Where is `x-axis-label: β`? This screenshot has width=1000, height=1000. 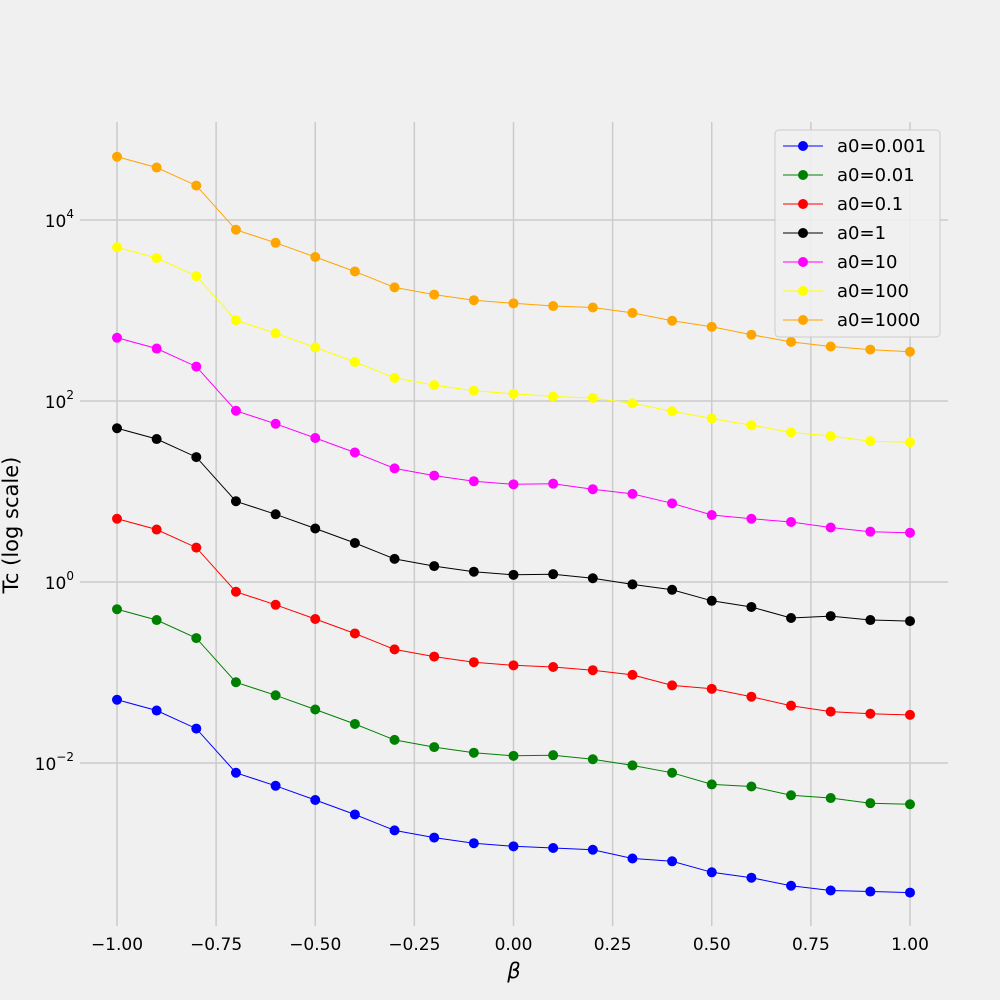 x-axis-label: β is located at coordinates (513, 971).